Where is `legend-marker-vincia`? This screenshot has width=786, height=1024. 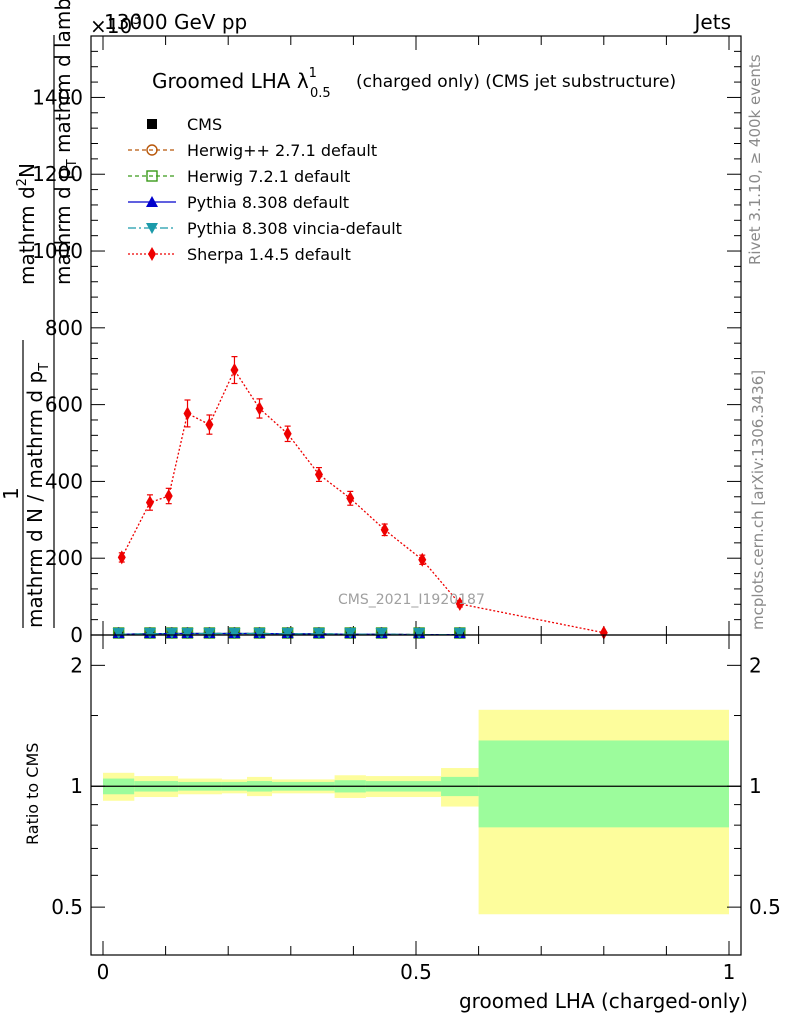 legend-marker-vincia is located at coordinates (152, 228).